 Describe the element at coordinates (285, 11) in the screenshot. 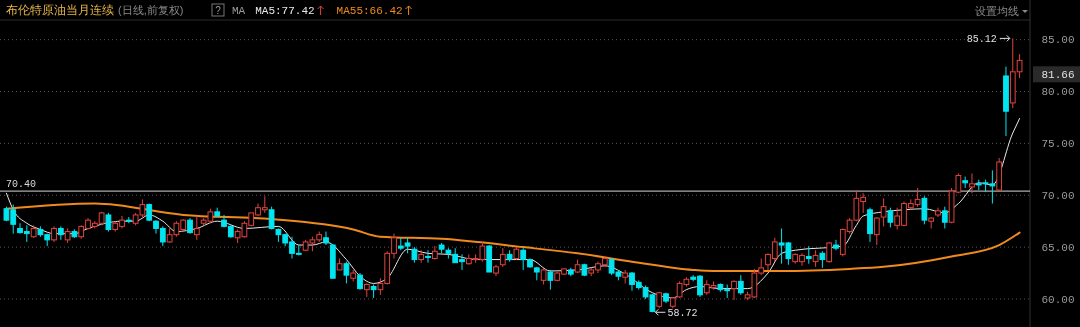

I see `text: MA5:77.42` at that location.